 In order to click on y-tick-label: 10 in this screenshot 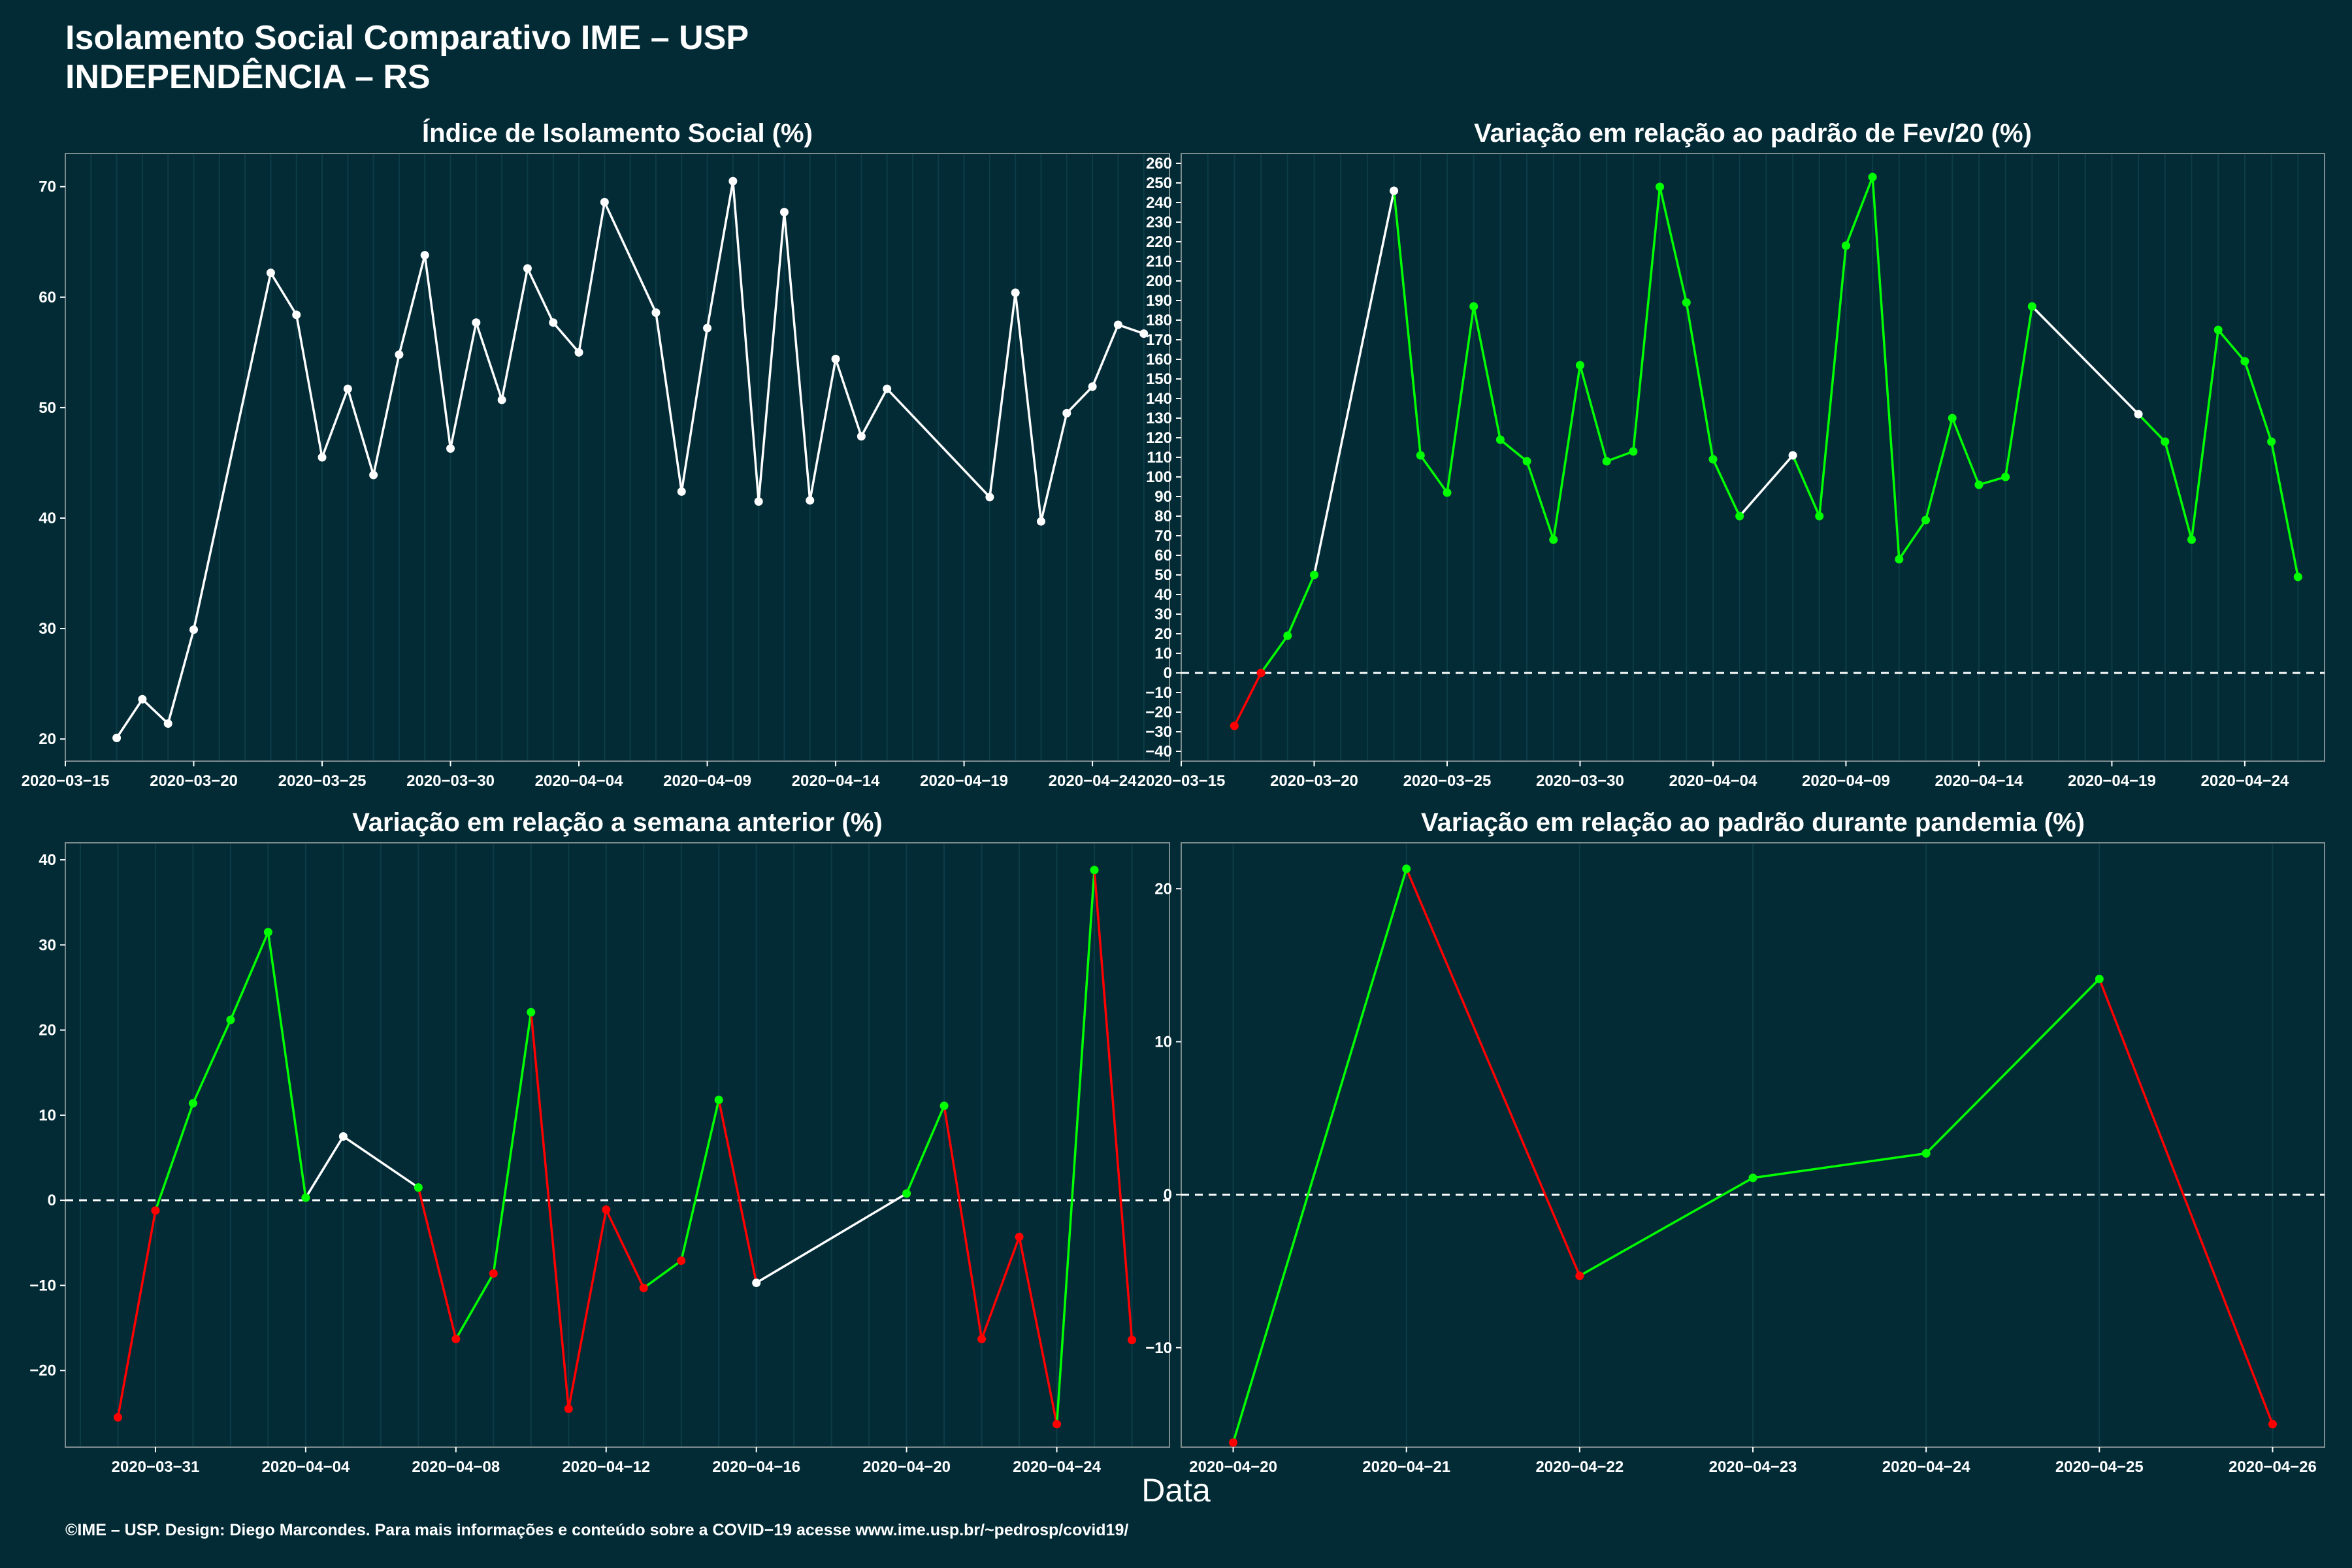, I will do `click(1163, 653)`.